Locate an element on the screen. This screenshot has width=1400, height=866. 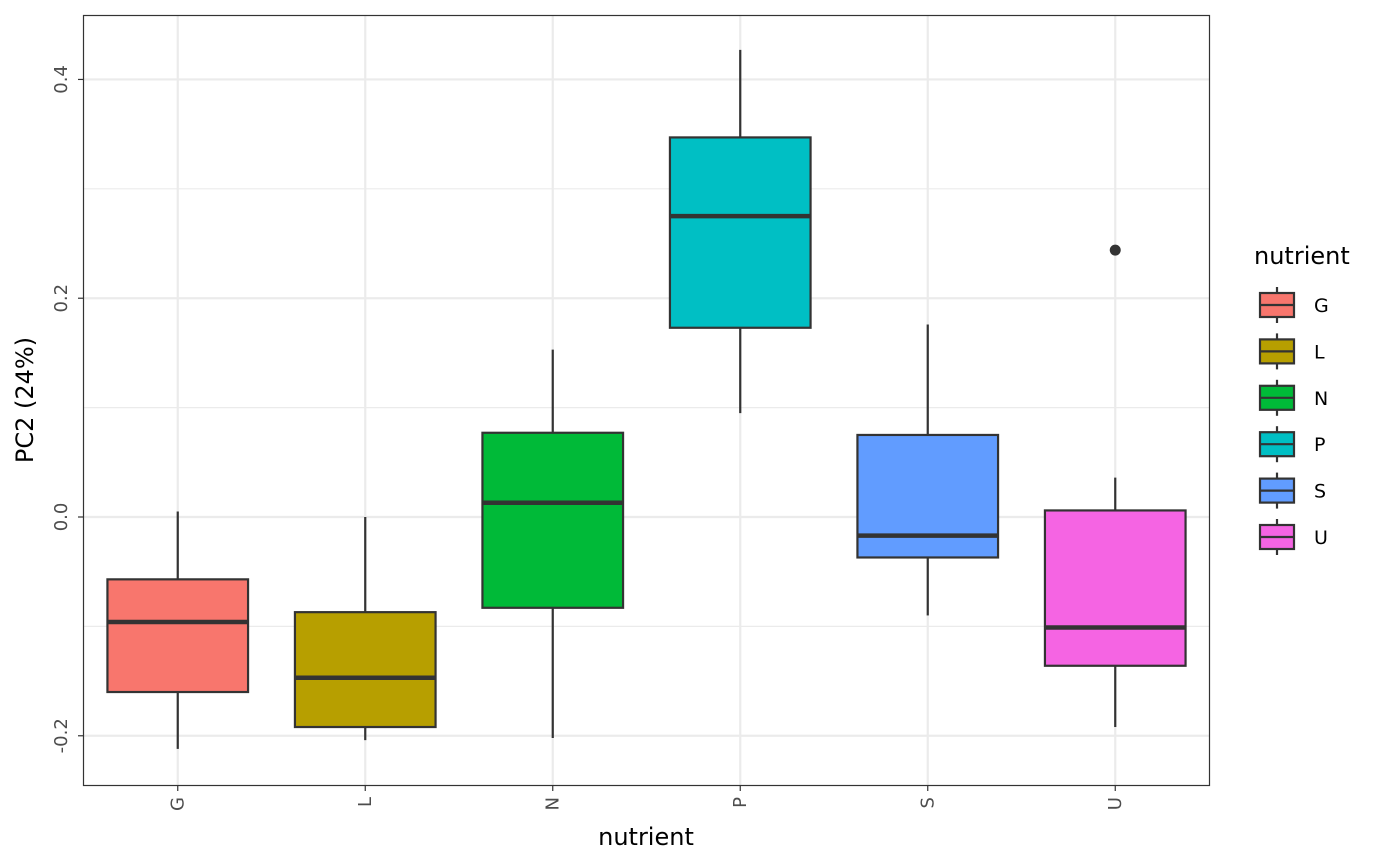
box-S is located at coordinates (928, 470).